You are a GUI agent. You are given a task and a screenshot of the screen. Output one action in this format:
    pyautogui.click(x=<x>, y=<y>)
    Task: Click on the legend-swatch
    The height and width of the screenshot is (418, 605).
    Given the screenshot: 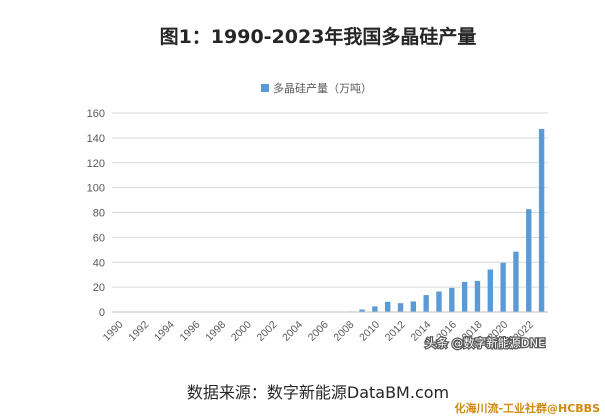 What is the action you would take?
    pyautogui.click(x=265, y=88)
    